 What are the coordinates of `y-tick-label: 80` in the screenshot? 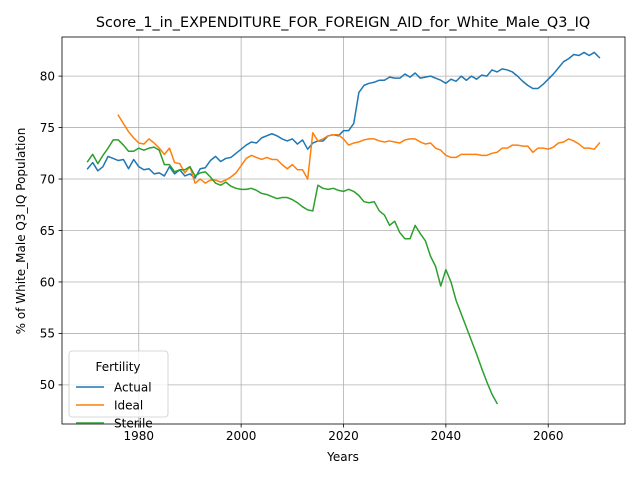 It's located at (47, 76).